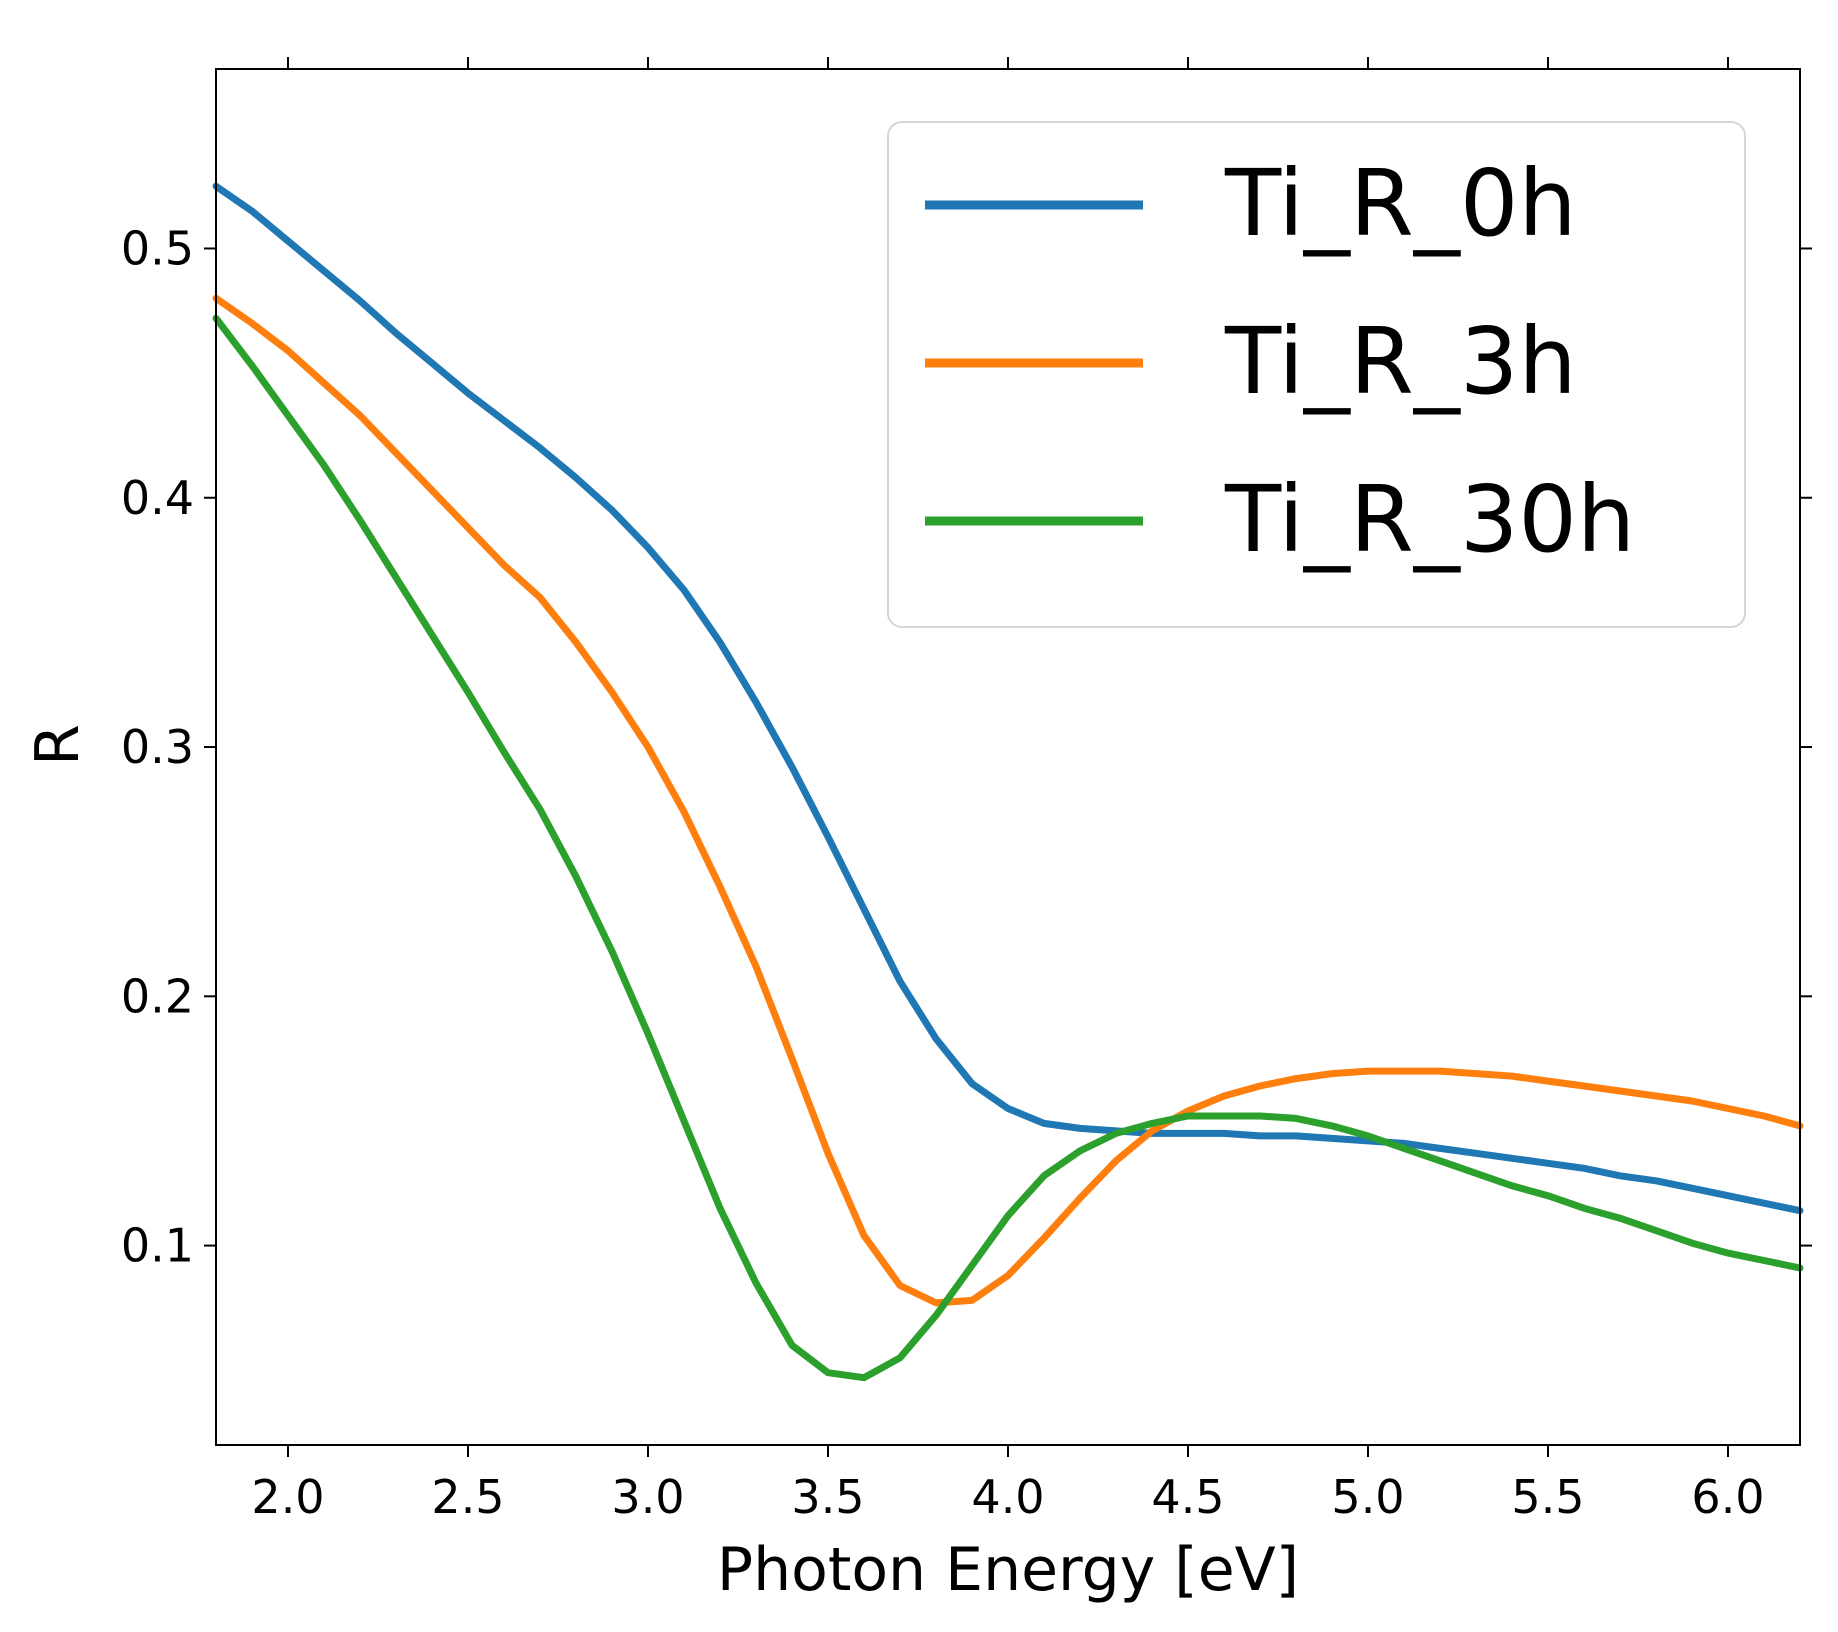 This screenshot has height=1632, width=1838. I want to click on y-tick-label: 0.5, so click(157, 248).